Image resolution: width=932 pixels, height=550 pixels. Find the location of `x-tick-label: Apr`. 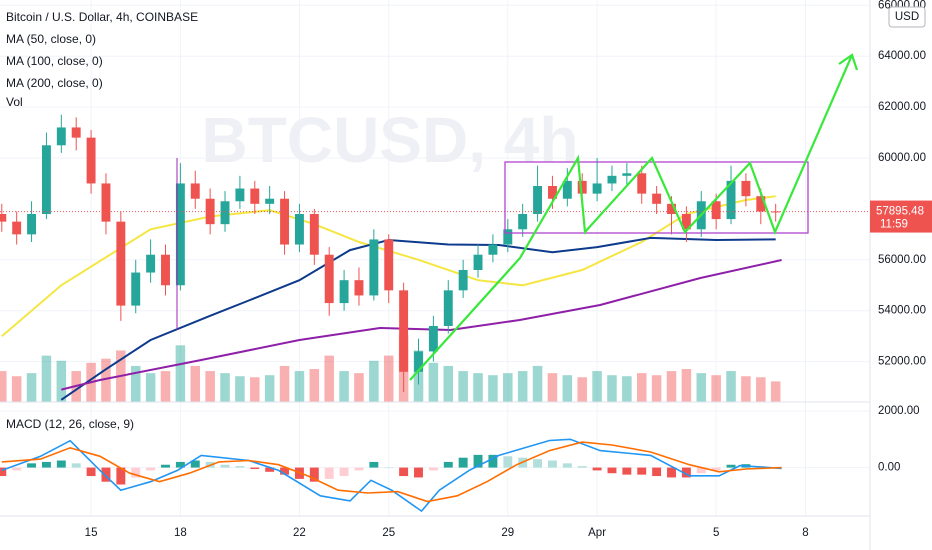

x-tick-label: Apr is located at coordinates (597, 533).